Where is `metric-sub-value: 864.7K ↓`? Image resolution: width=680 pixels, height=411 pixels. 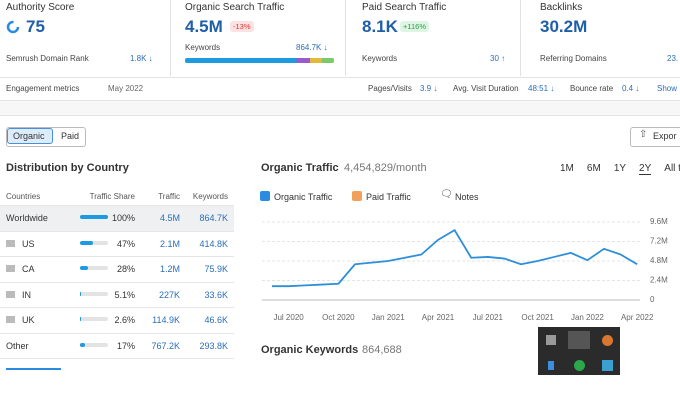 metric-sub-value: 864.7K ↓ is located at coordinates (312, 47).